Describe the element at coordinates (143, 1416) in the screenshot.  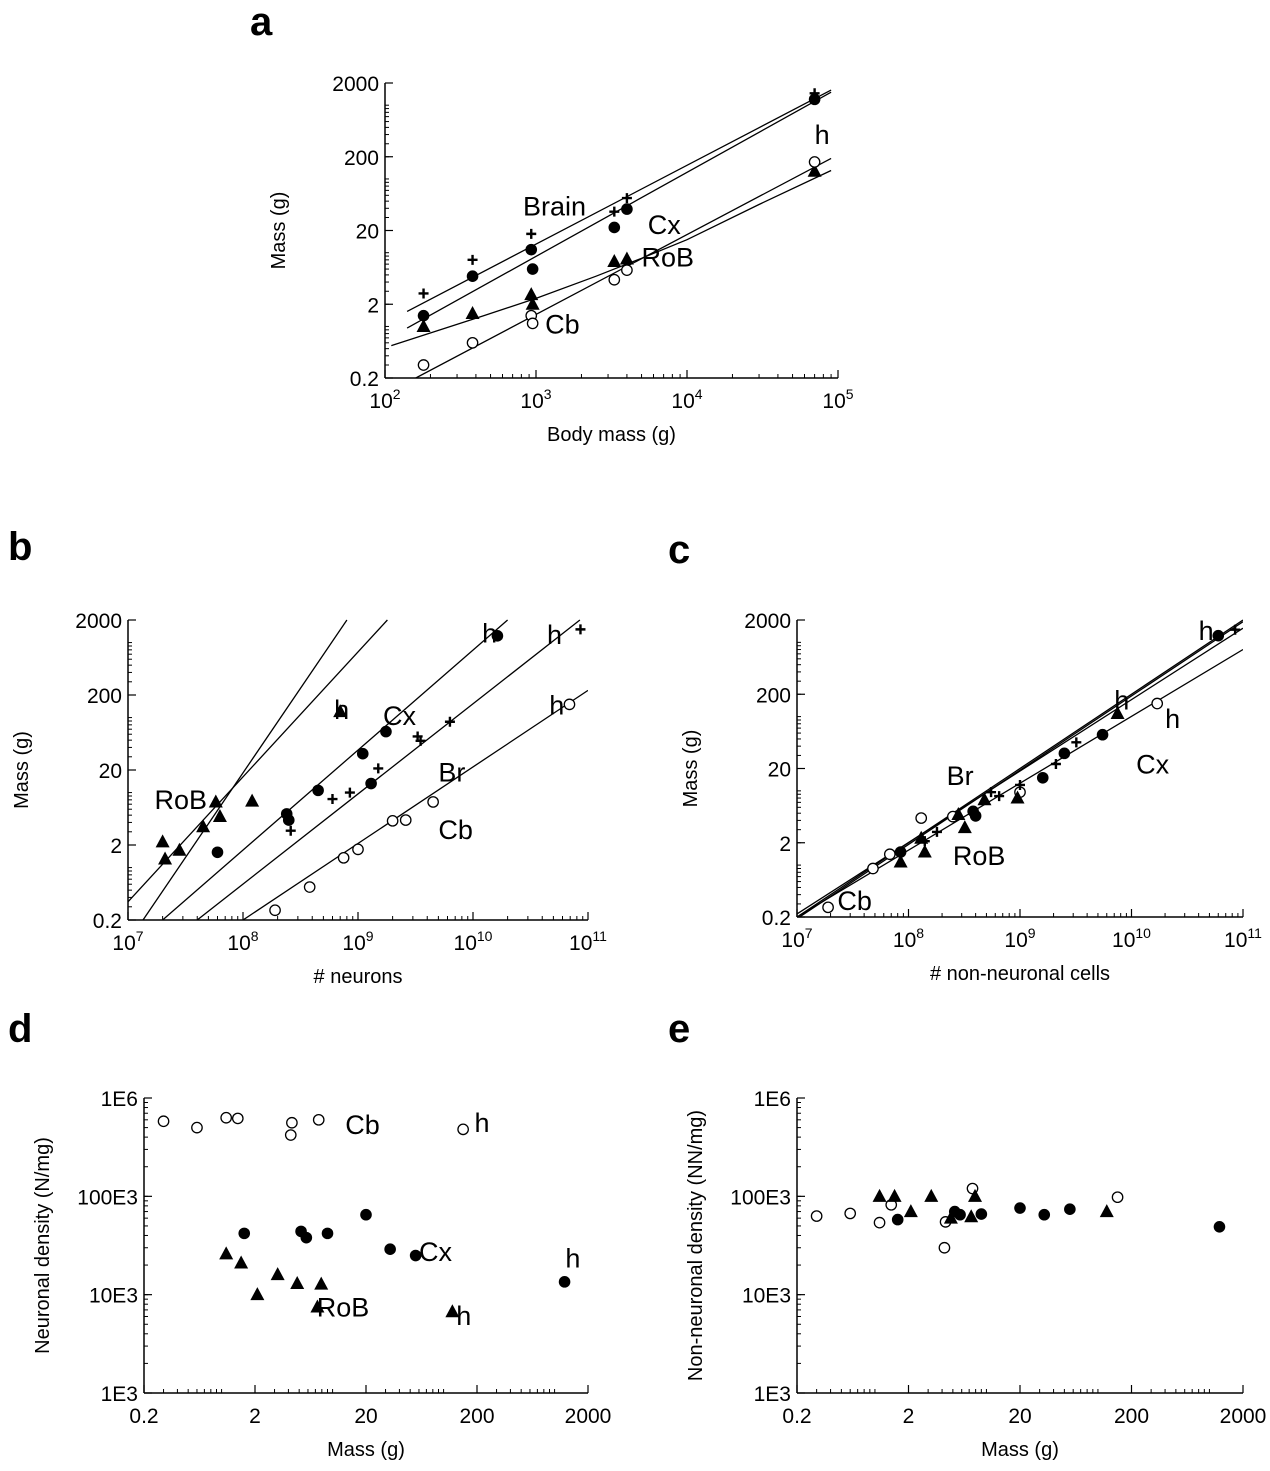
I see `x-tick-label: 0.2` at that location.